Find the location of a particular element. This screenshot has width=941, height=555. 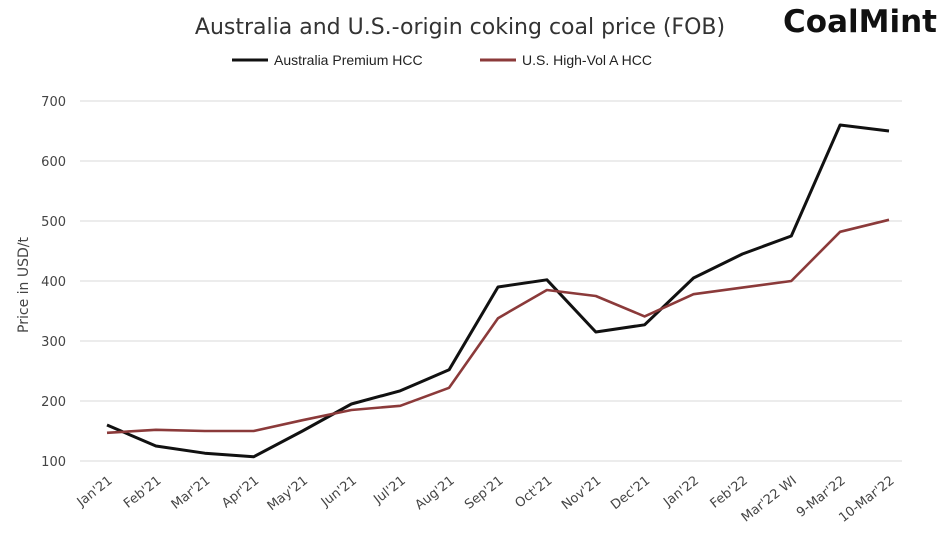

y-tick-label: 700 is located at coordinates (53, 102).